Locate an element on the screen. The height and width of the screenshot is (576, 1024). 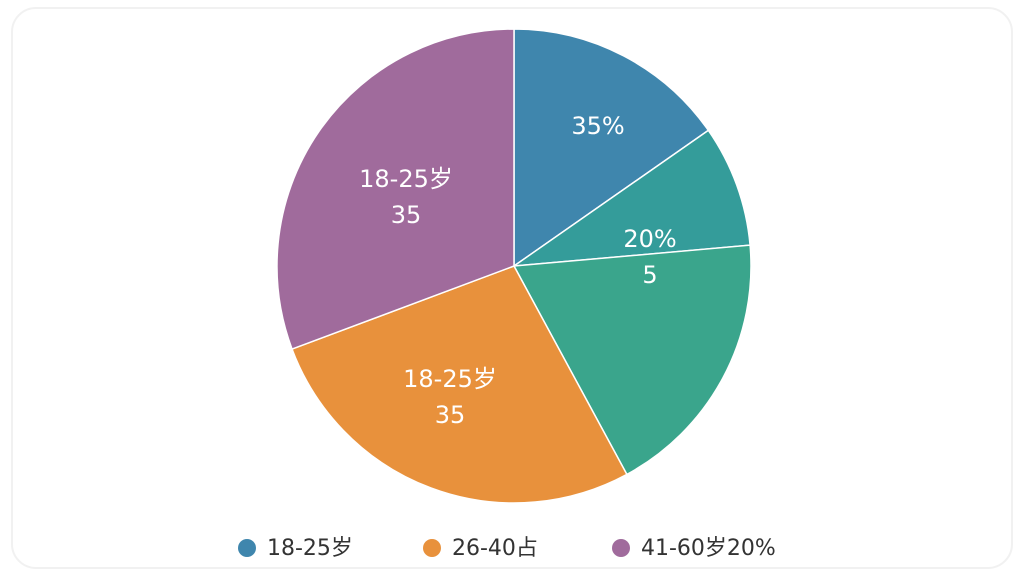
legend-label: 26-40占 is located at coordinates (495, 548).